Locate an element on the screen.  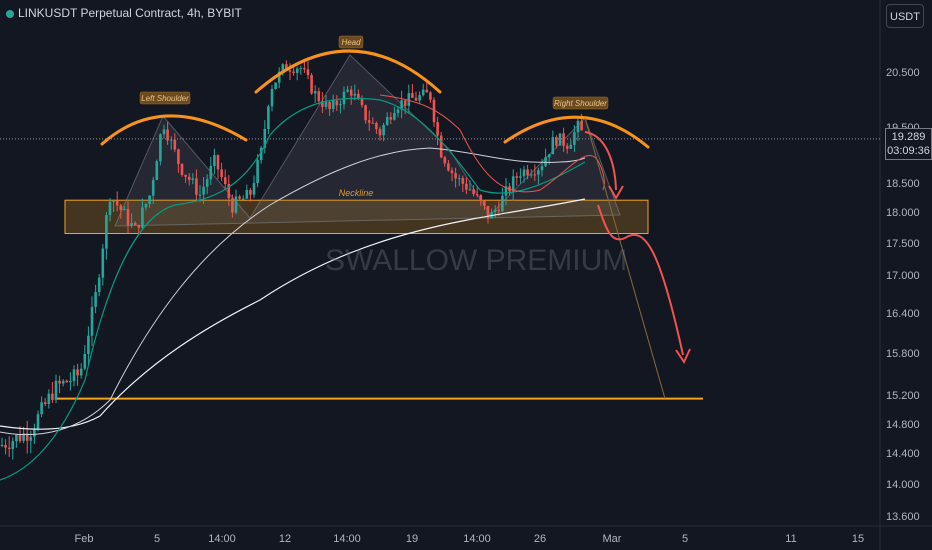
y-tick-label: 17.500 is located at coordinates (903, 244).